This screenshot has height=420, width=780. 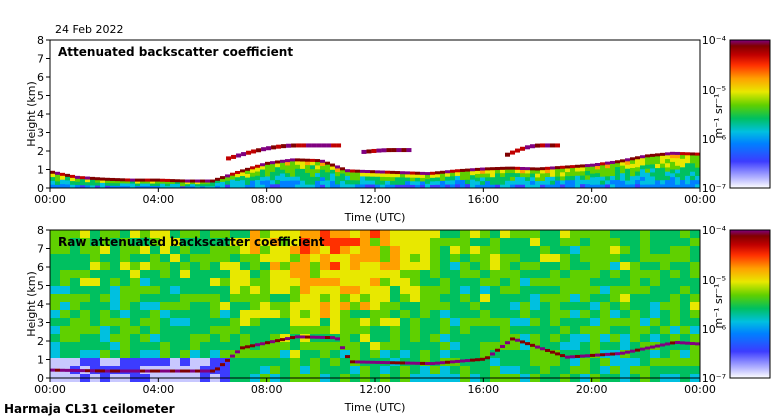 I want to click on x-axis: 00:00 04:00 08:00 12:00 16:00 20:00 00:00, so click(x=375, y=197).